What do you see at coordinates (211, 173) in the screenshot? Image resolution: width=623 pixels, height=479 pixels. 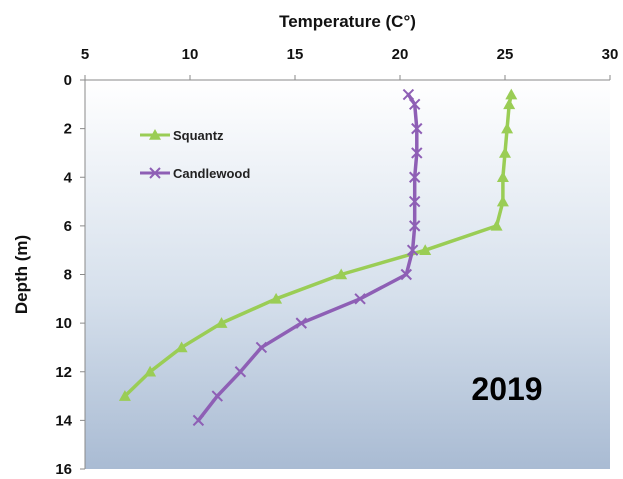 I see `legend-label: Candlewood` at bounding box center [211, 173].